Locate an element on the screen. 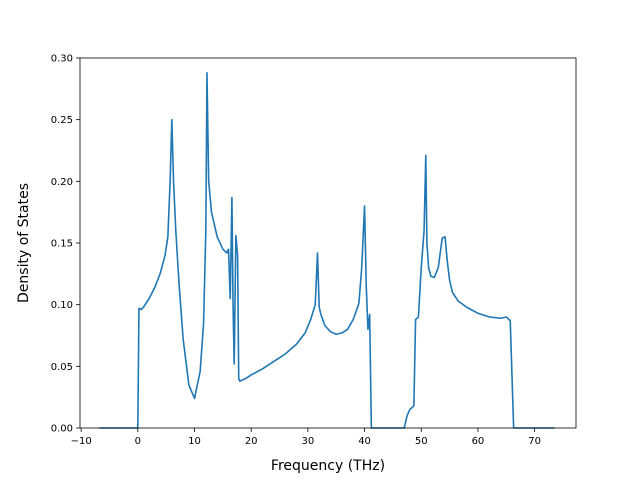 The width and height of the screenshot is (640, 480). x-tick-label: −10 is located at coordinates (81, 441).